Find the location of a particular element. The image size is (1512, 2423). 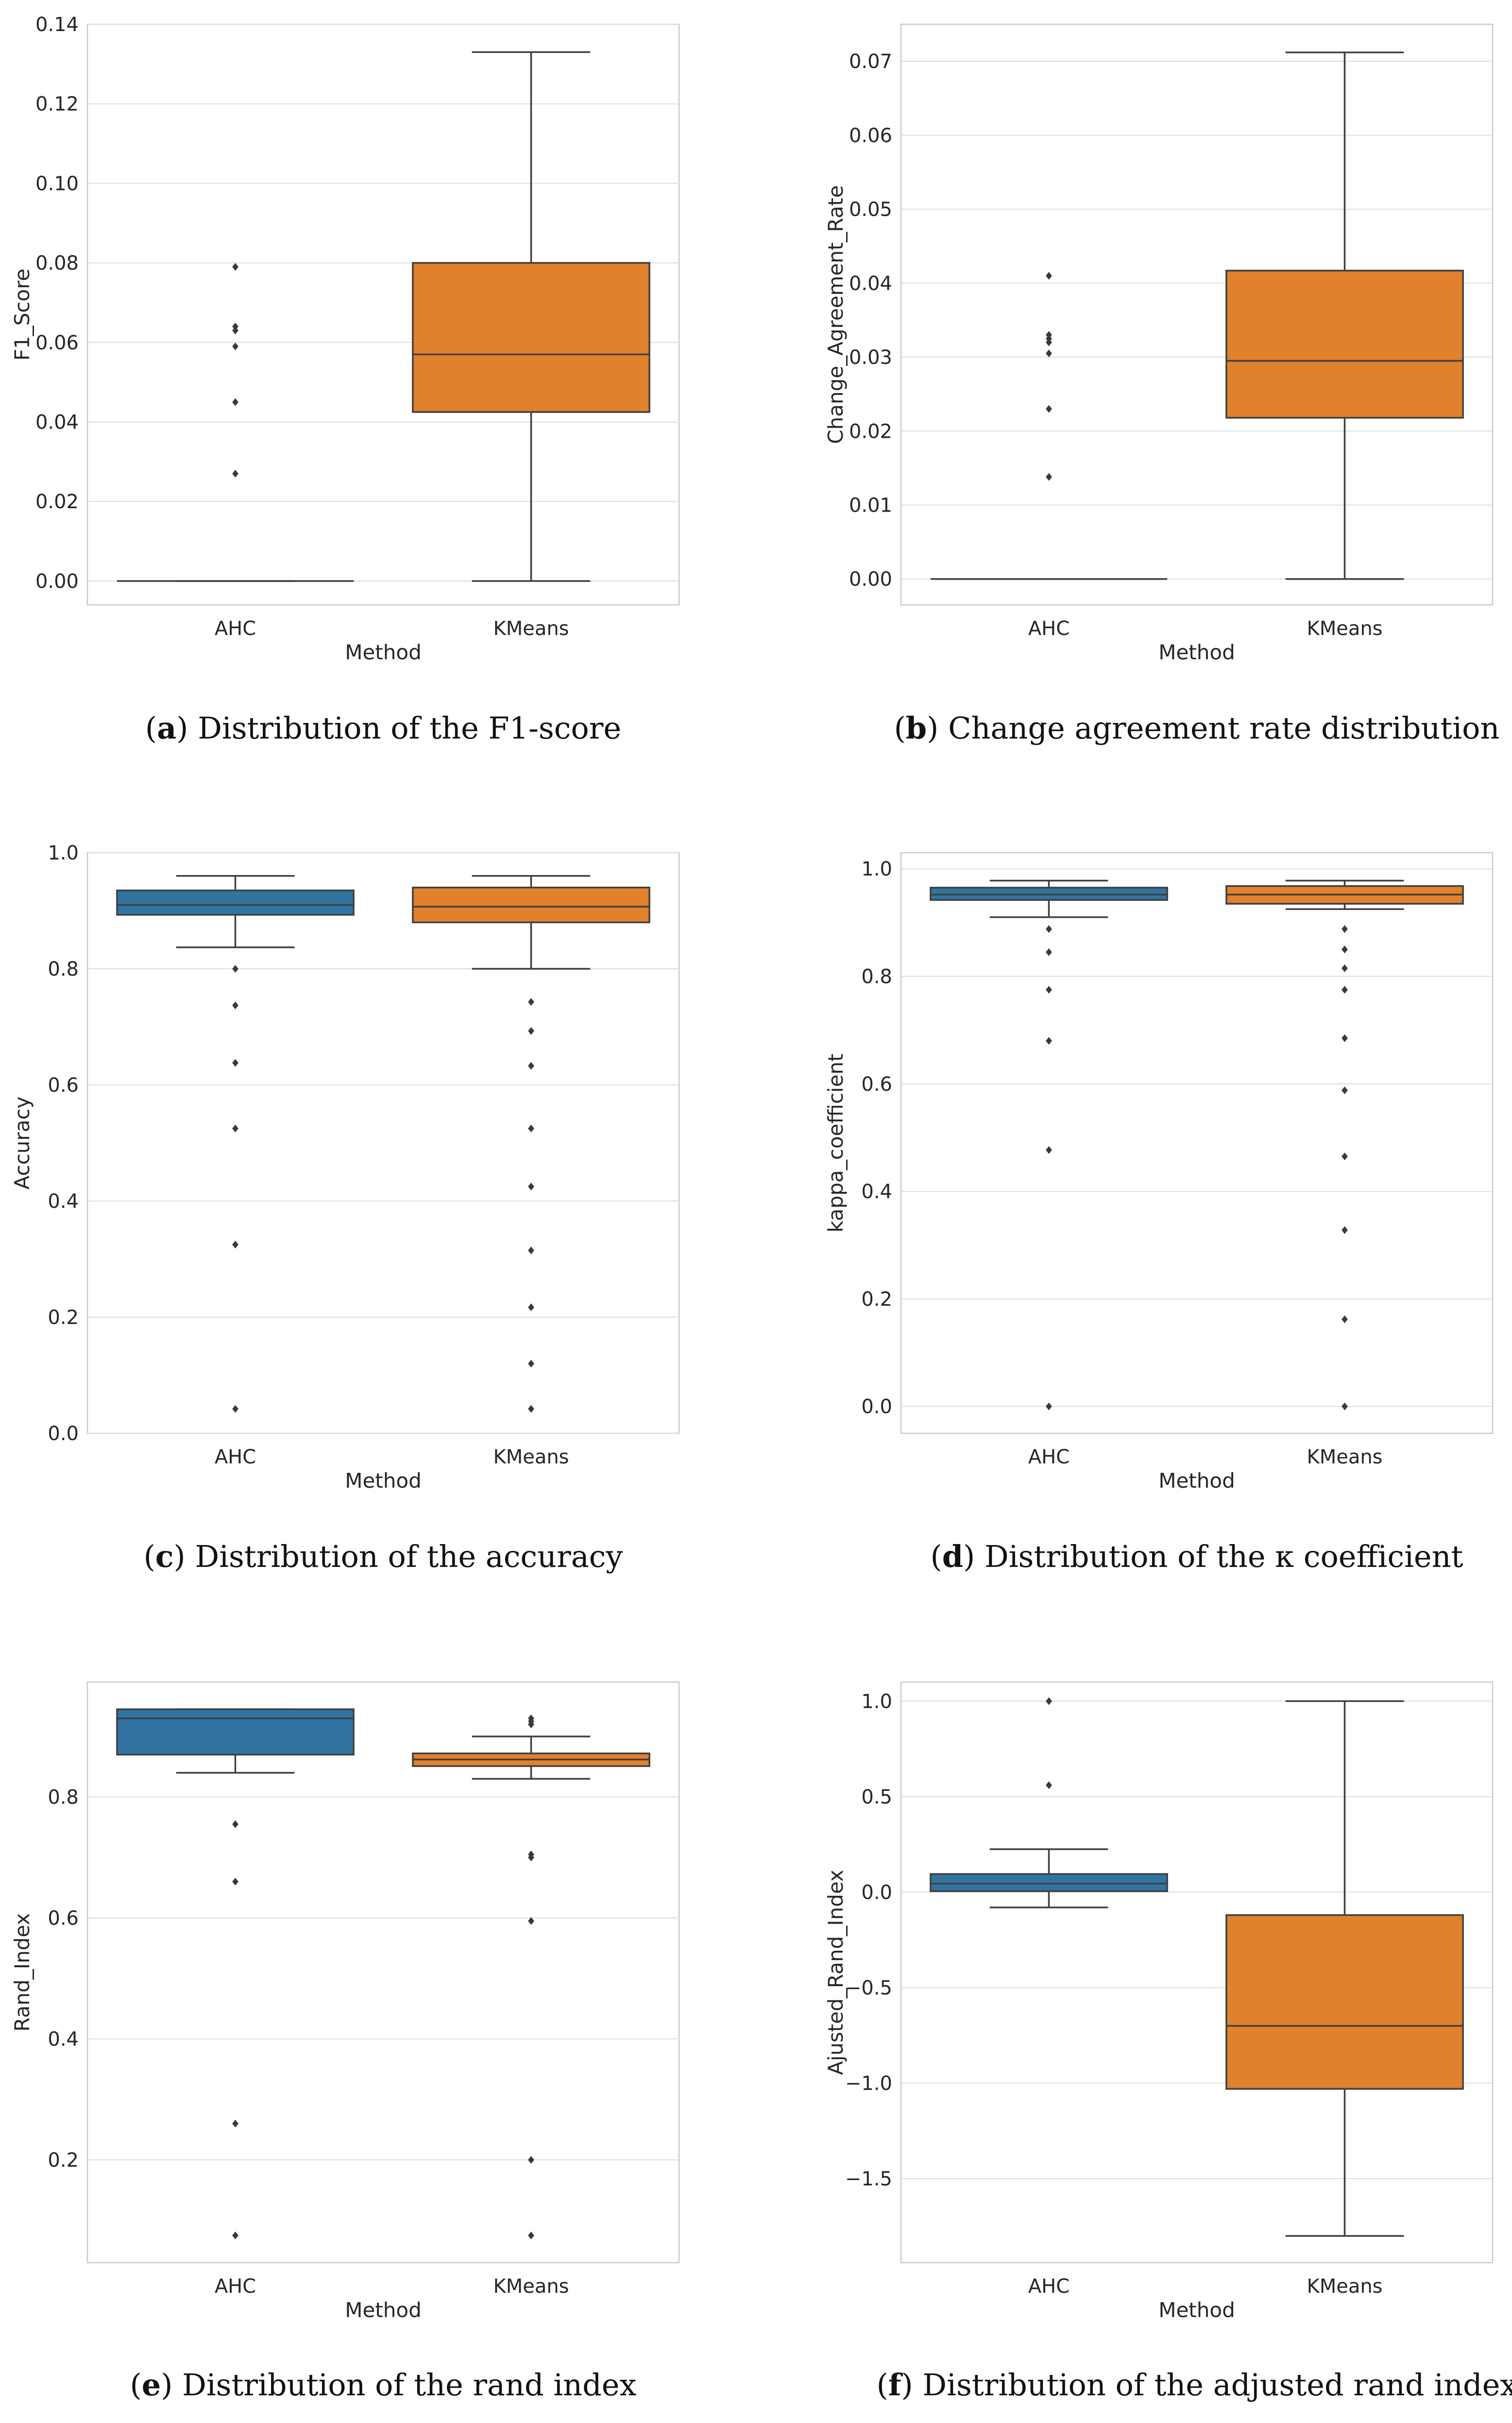

y-tick-label: 0.06 is located at coordinates (871, 135).